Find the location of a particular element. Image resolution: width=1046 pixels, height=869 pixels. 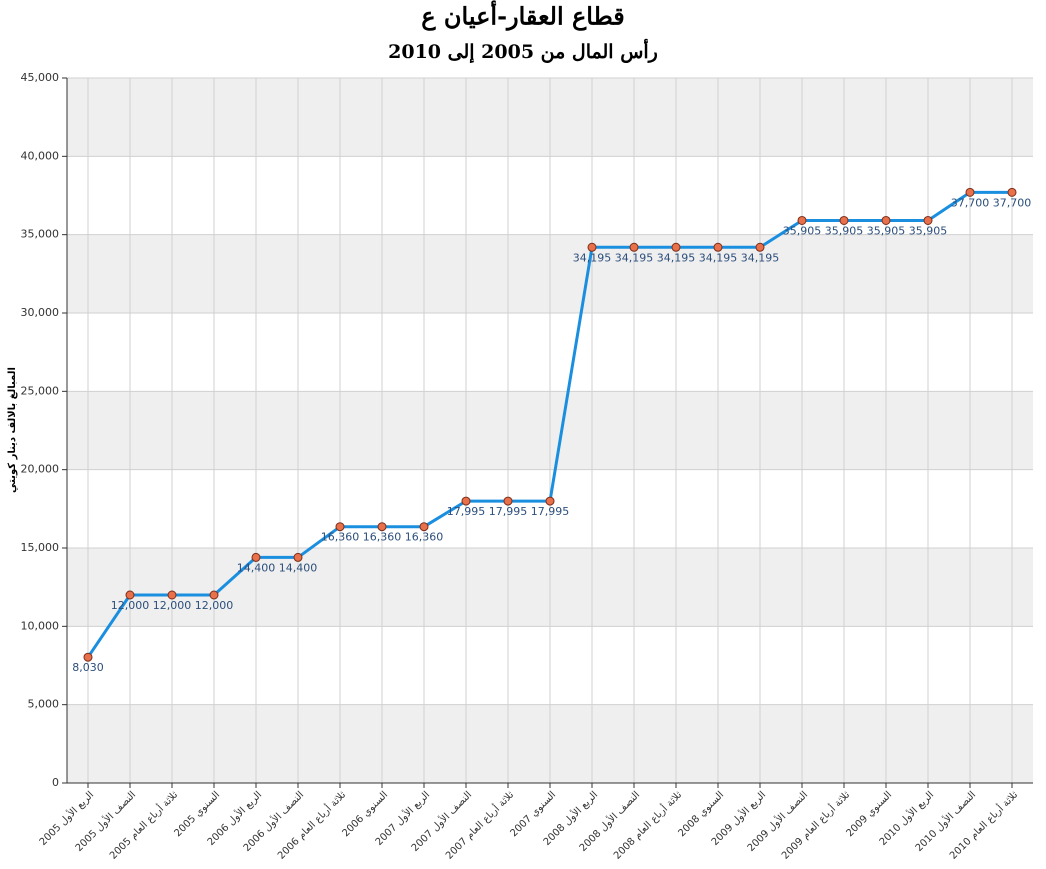

chart-title: قطاع العقار-أعيان ع is located at coordinates (523, 16).